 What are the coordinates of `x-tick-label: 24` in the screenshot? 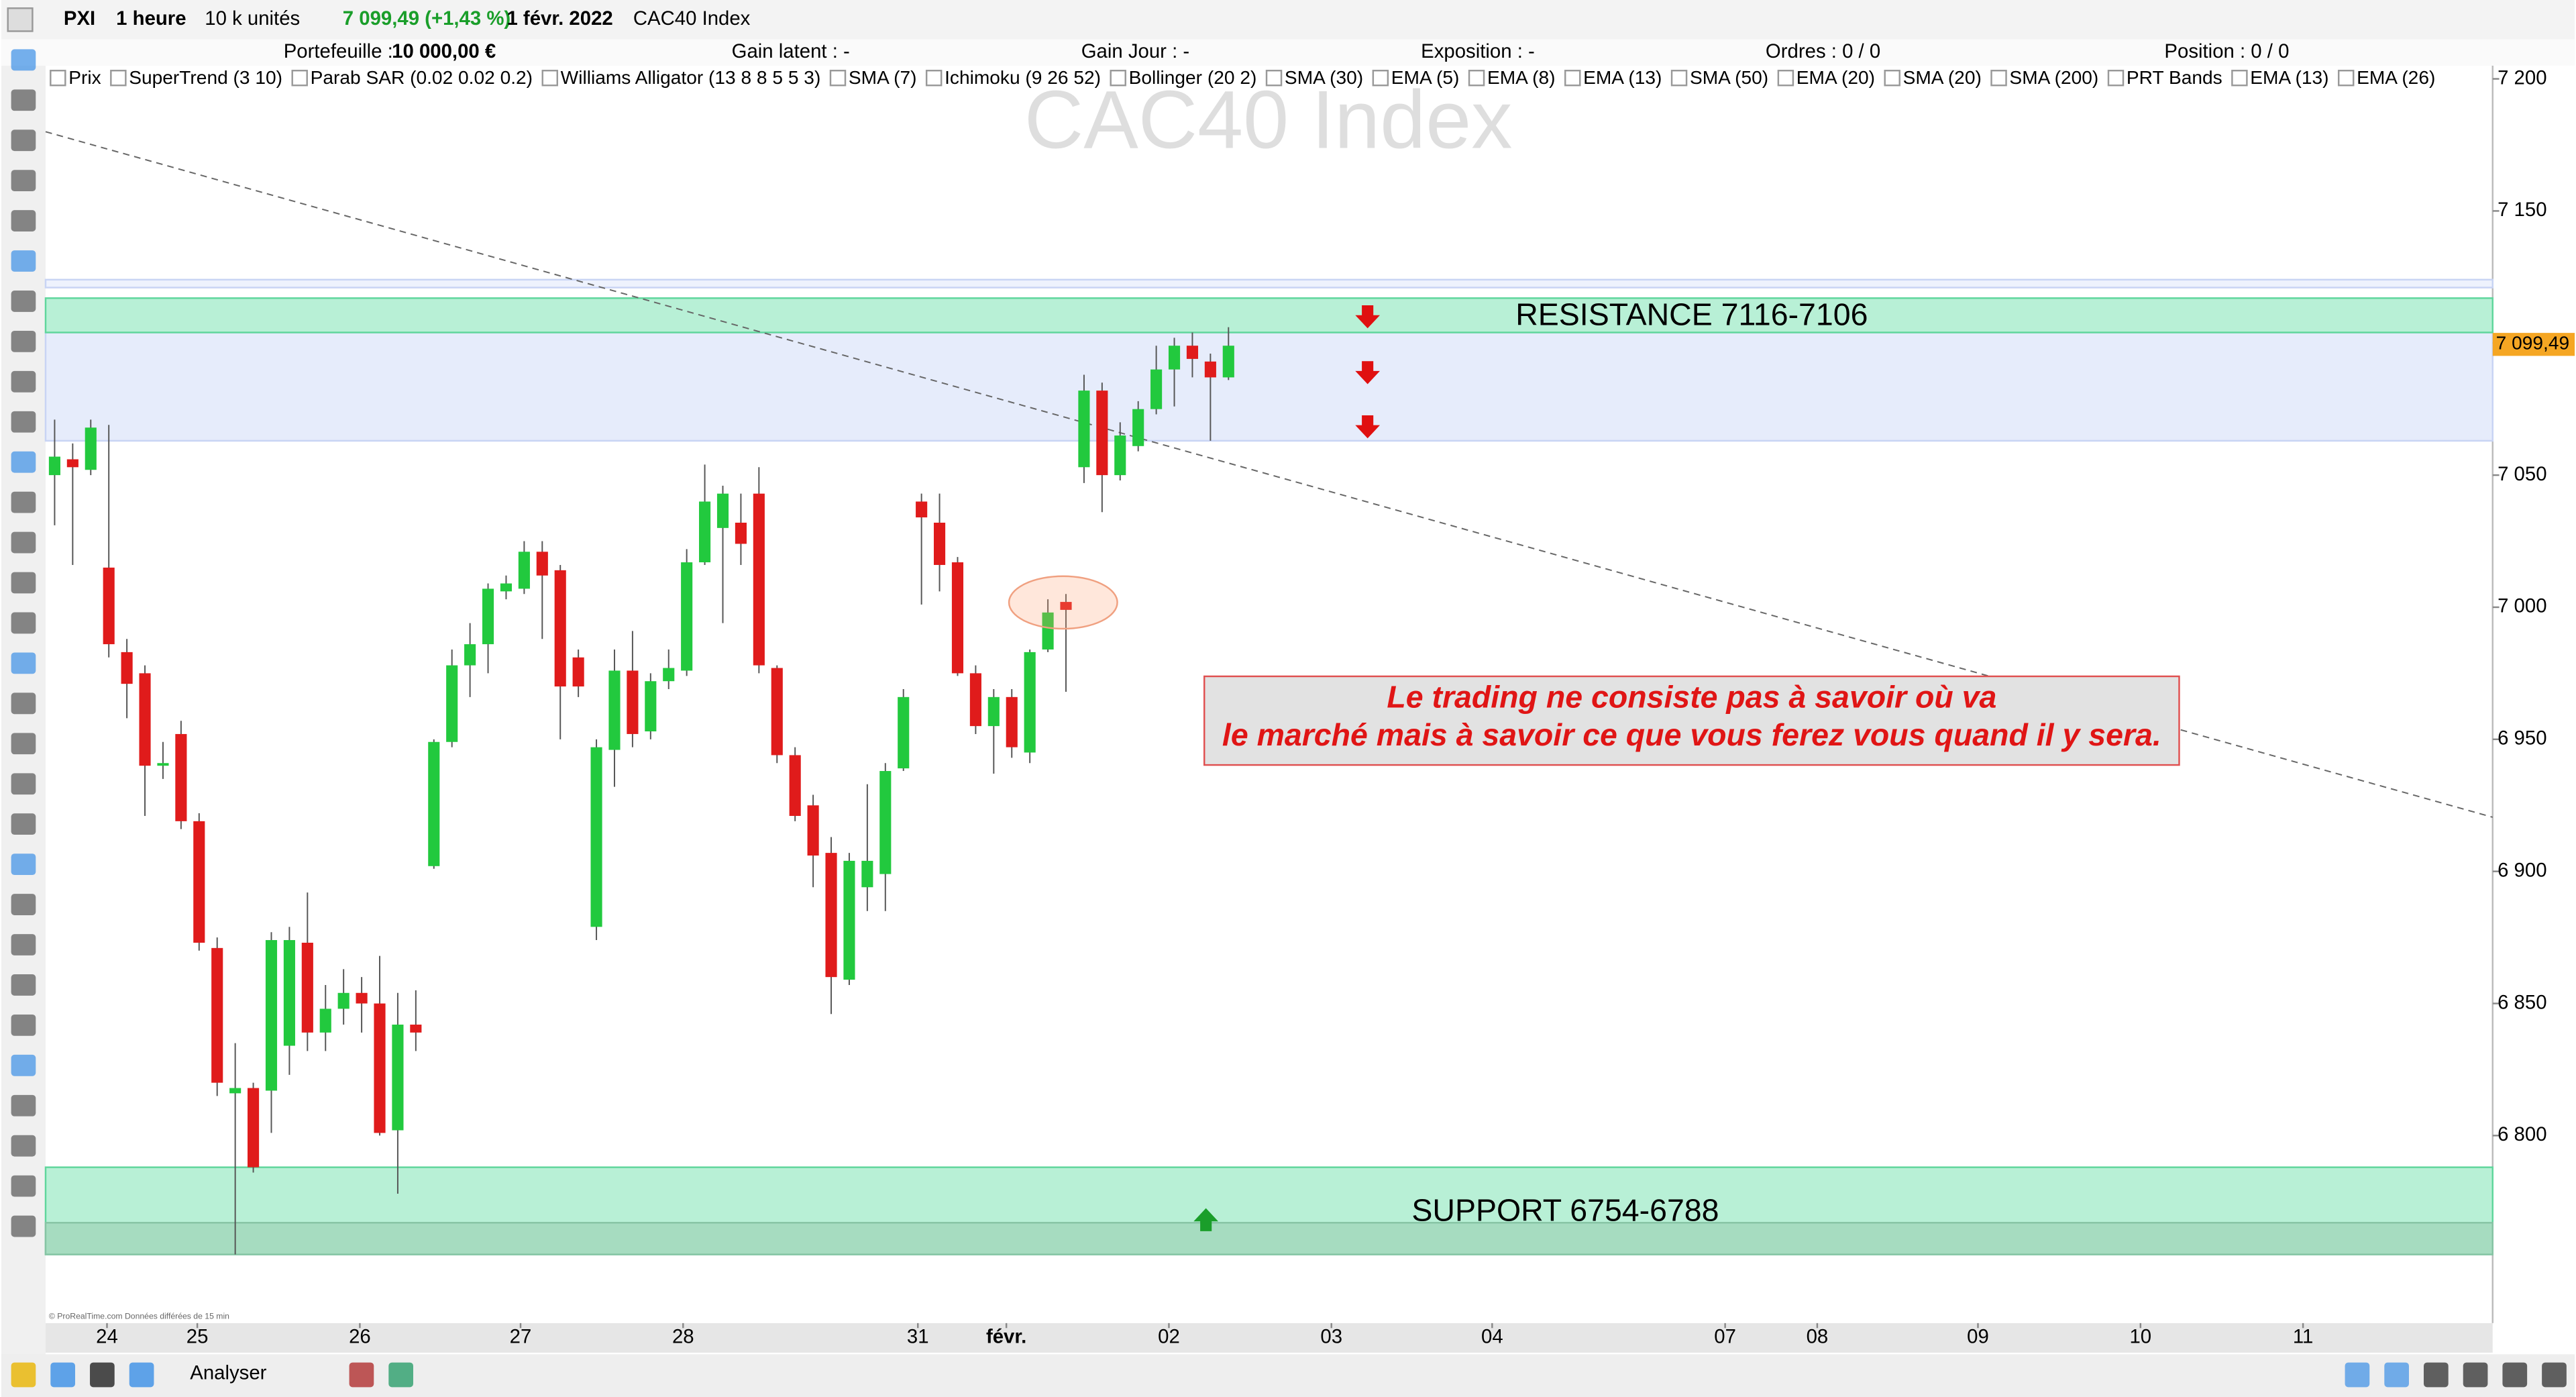 It's located at (107, 1337).